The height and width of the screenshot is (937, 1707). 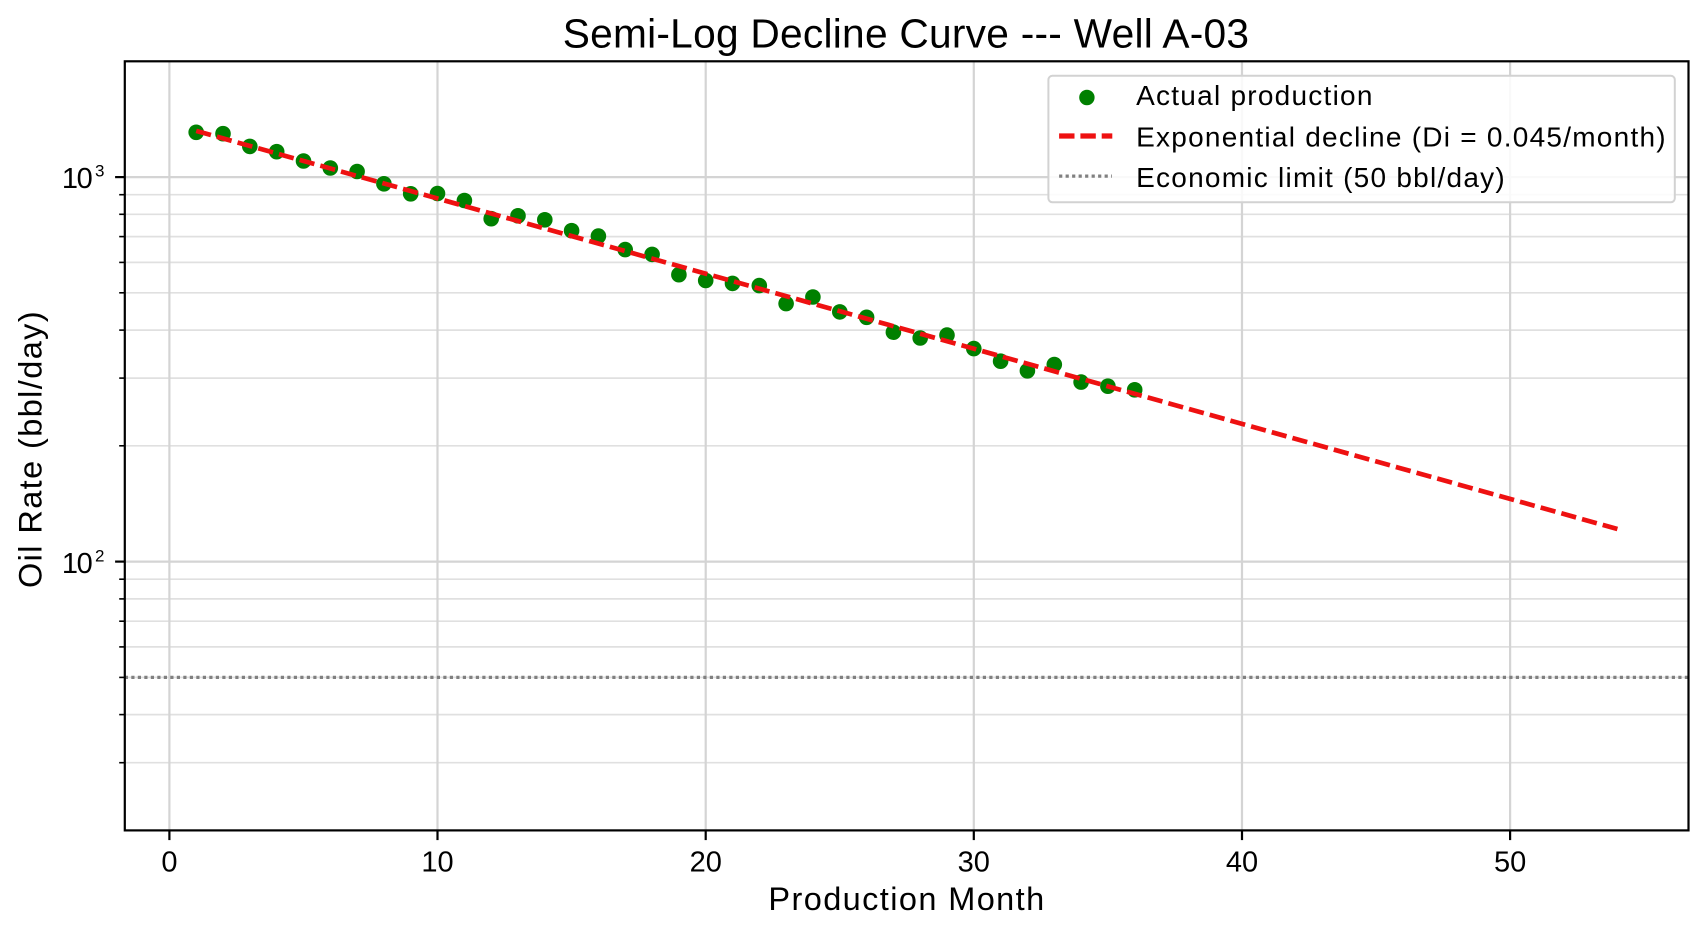 What do you see at coordinates (99, 556) in the screenshot?
I see `svg-text: 2` at bounding box center [99, 556].